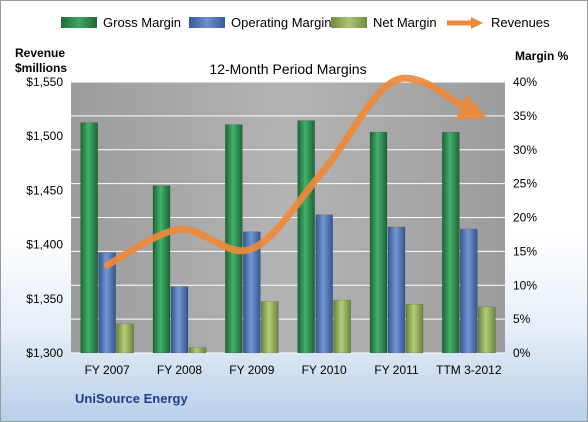 This screenshot has height=422, width=588. I want to click on legend-label-revenues: Revenues, so click(520, 22).